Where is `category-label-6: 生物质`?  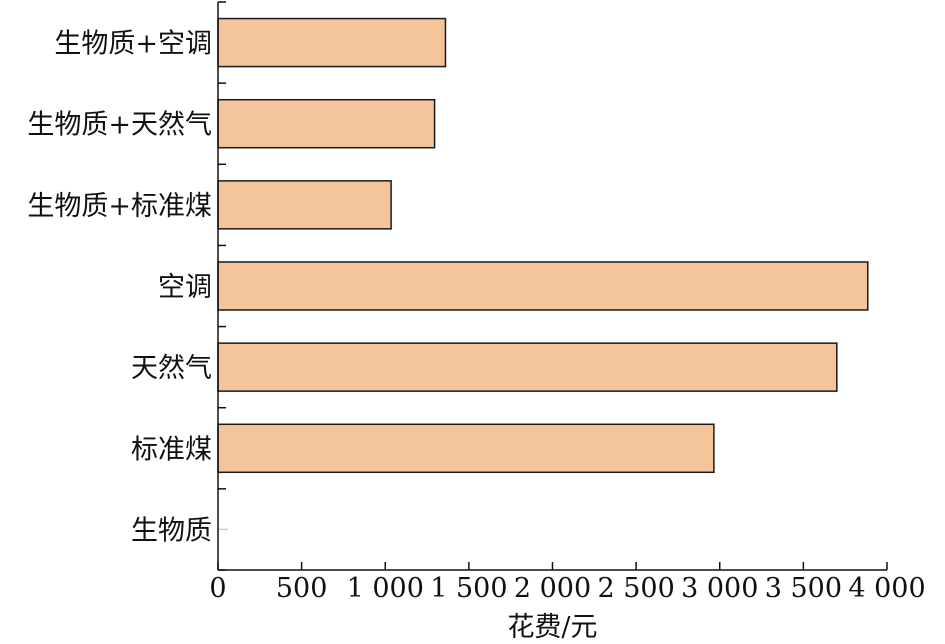 category-label-6: 生物质 is located at coordinates (171, 530).